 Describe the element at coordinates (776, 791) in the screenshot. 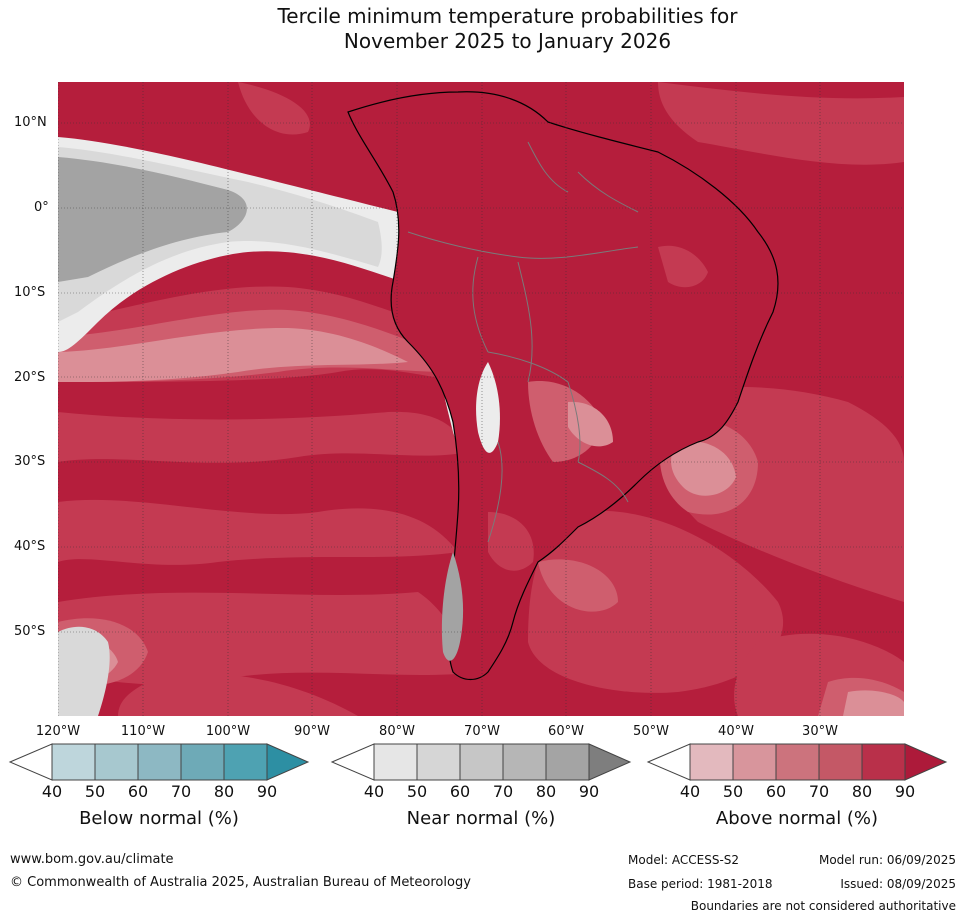

I see `above-tick-60: 60` at that location.